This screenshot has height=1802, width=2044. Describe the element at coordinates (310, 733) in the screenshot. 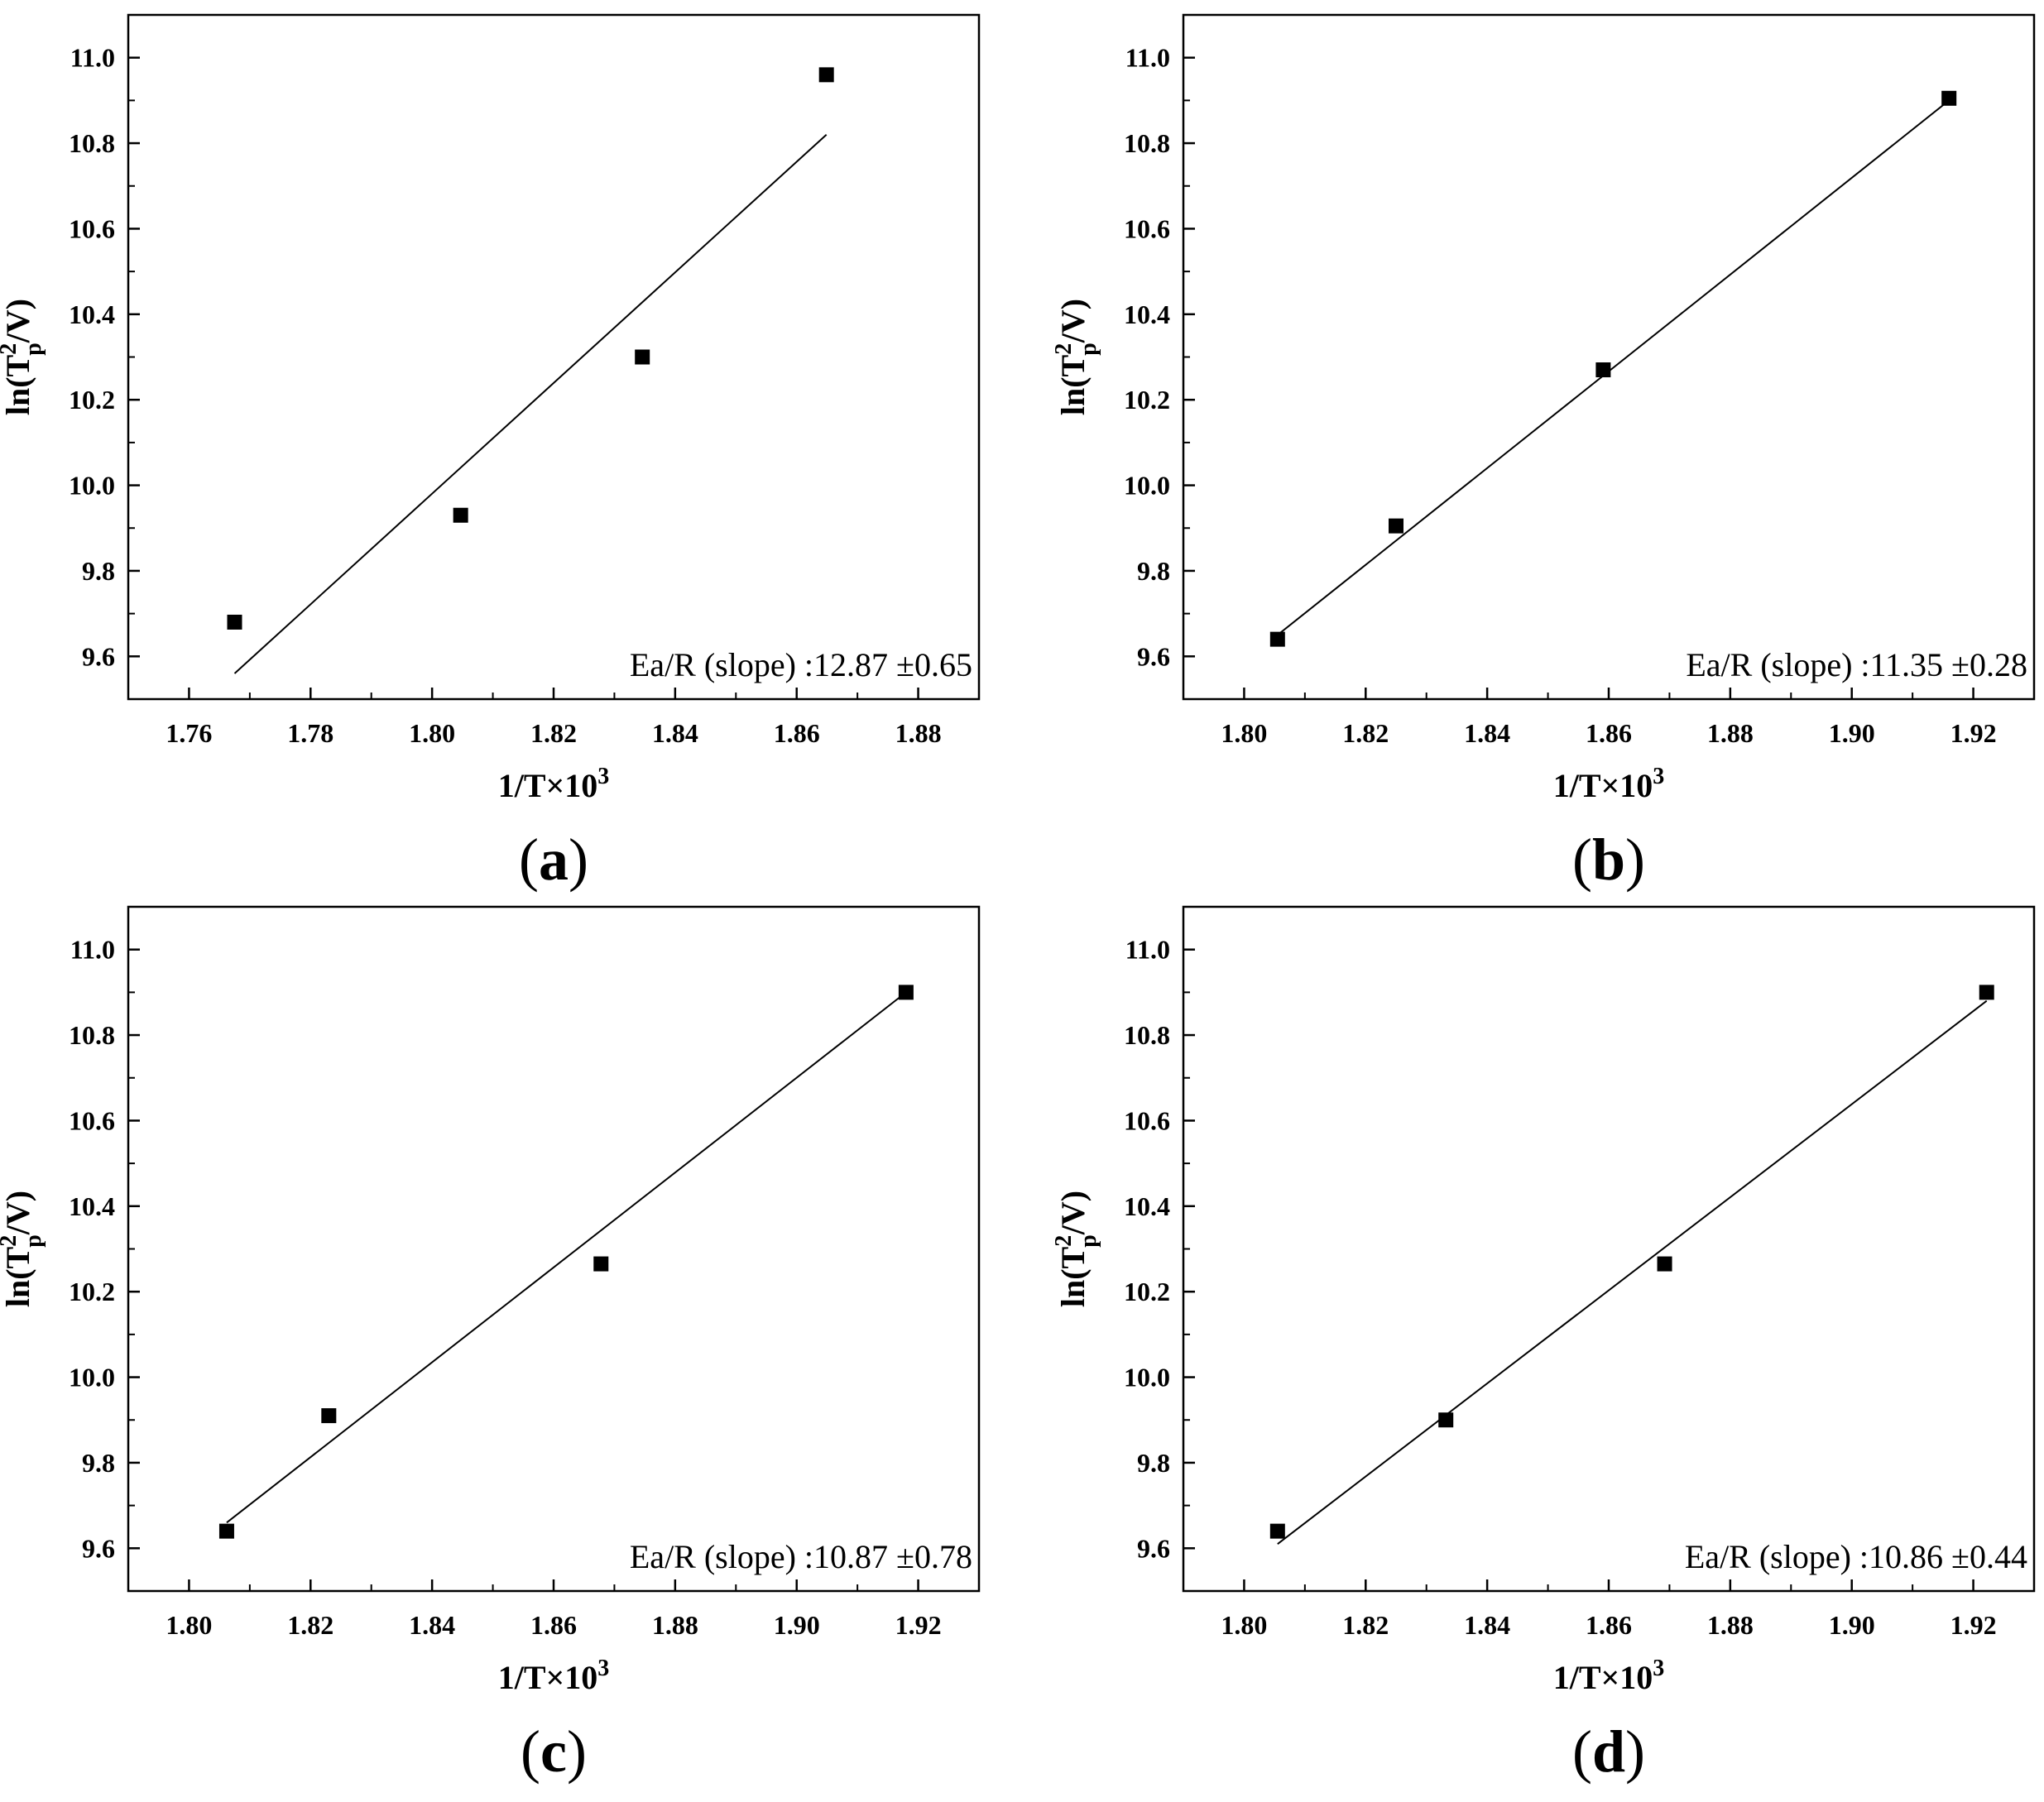

I see `x-tick-label: 1.78` at that location.